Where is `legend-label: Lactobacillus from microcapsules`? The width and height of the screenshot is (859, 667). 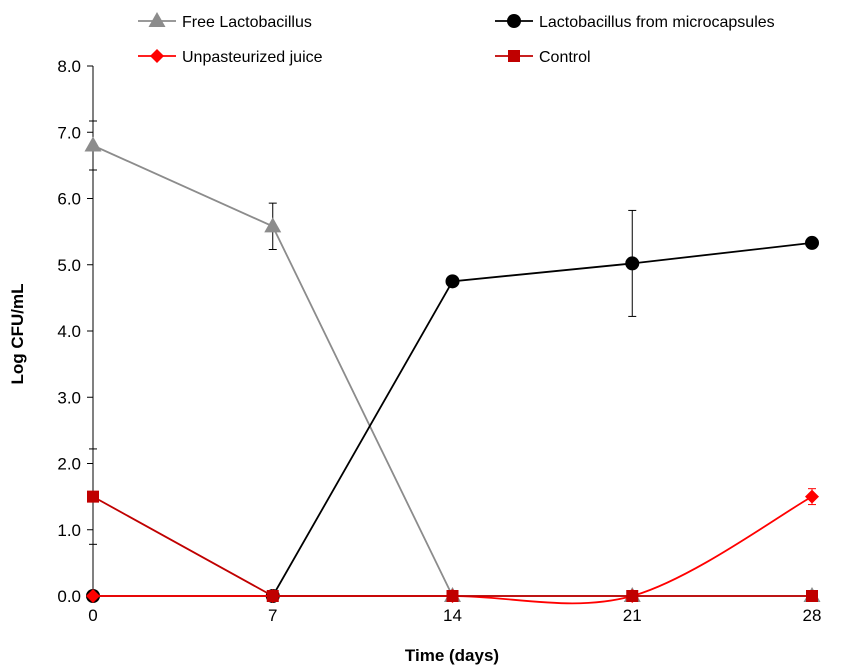
legend-label: Lactobacillus from microcapsules is located at coordinates (657, 22).